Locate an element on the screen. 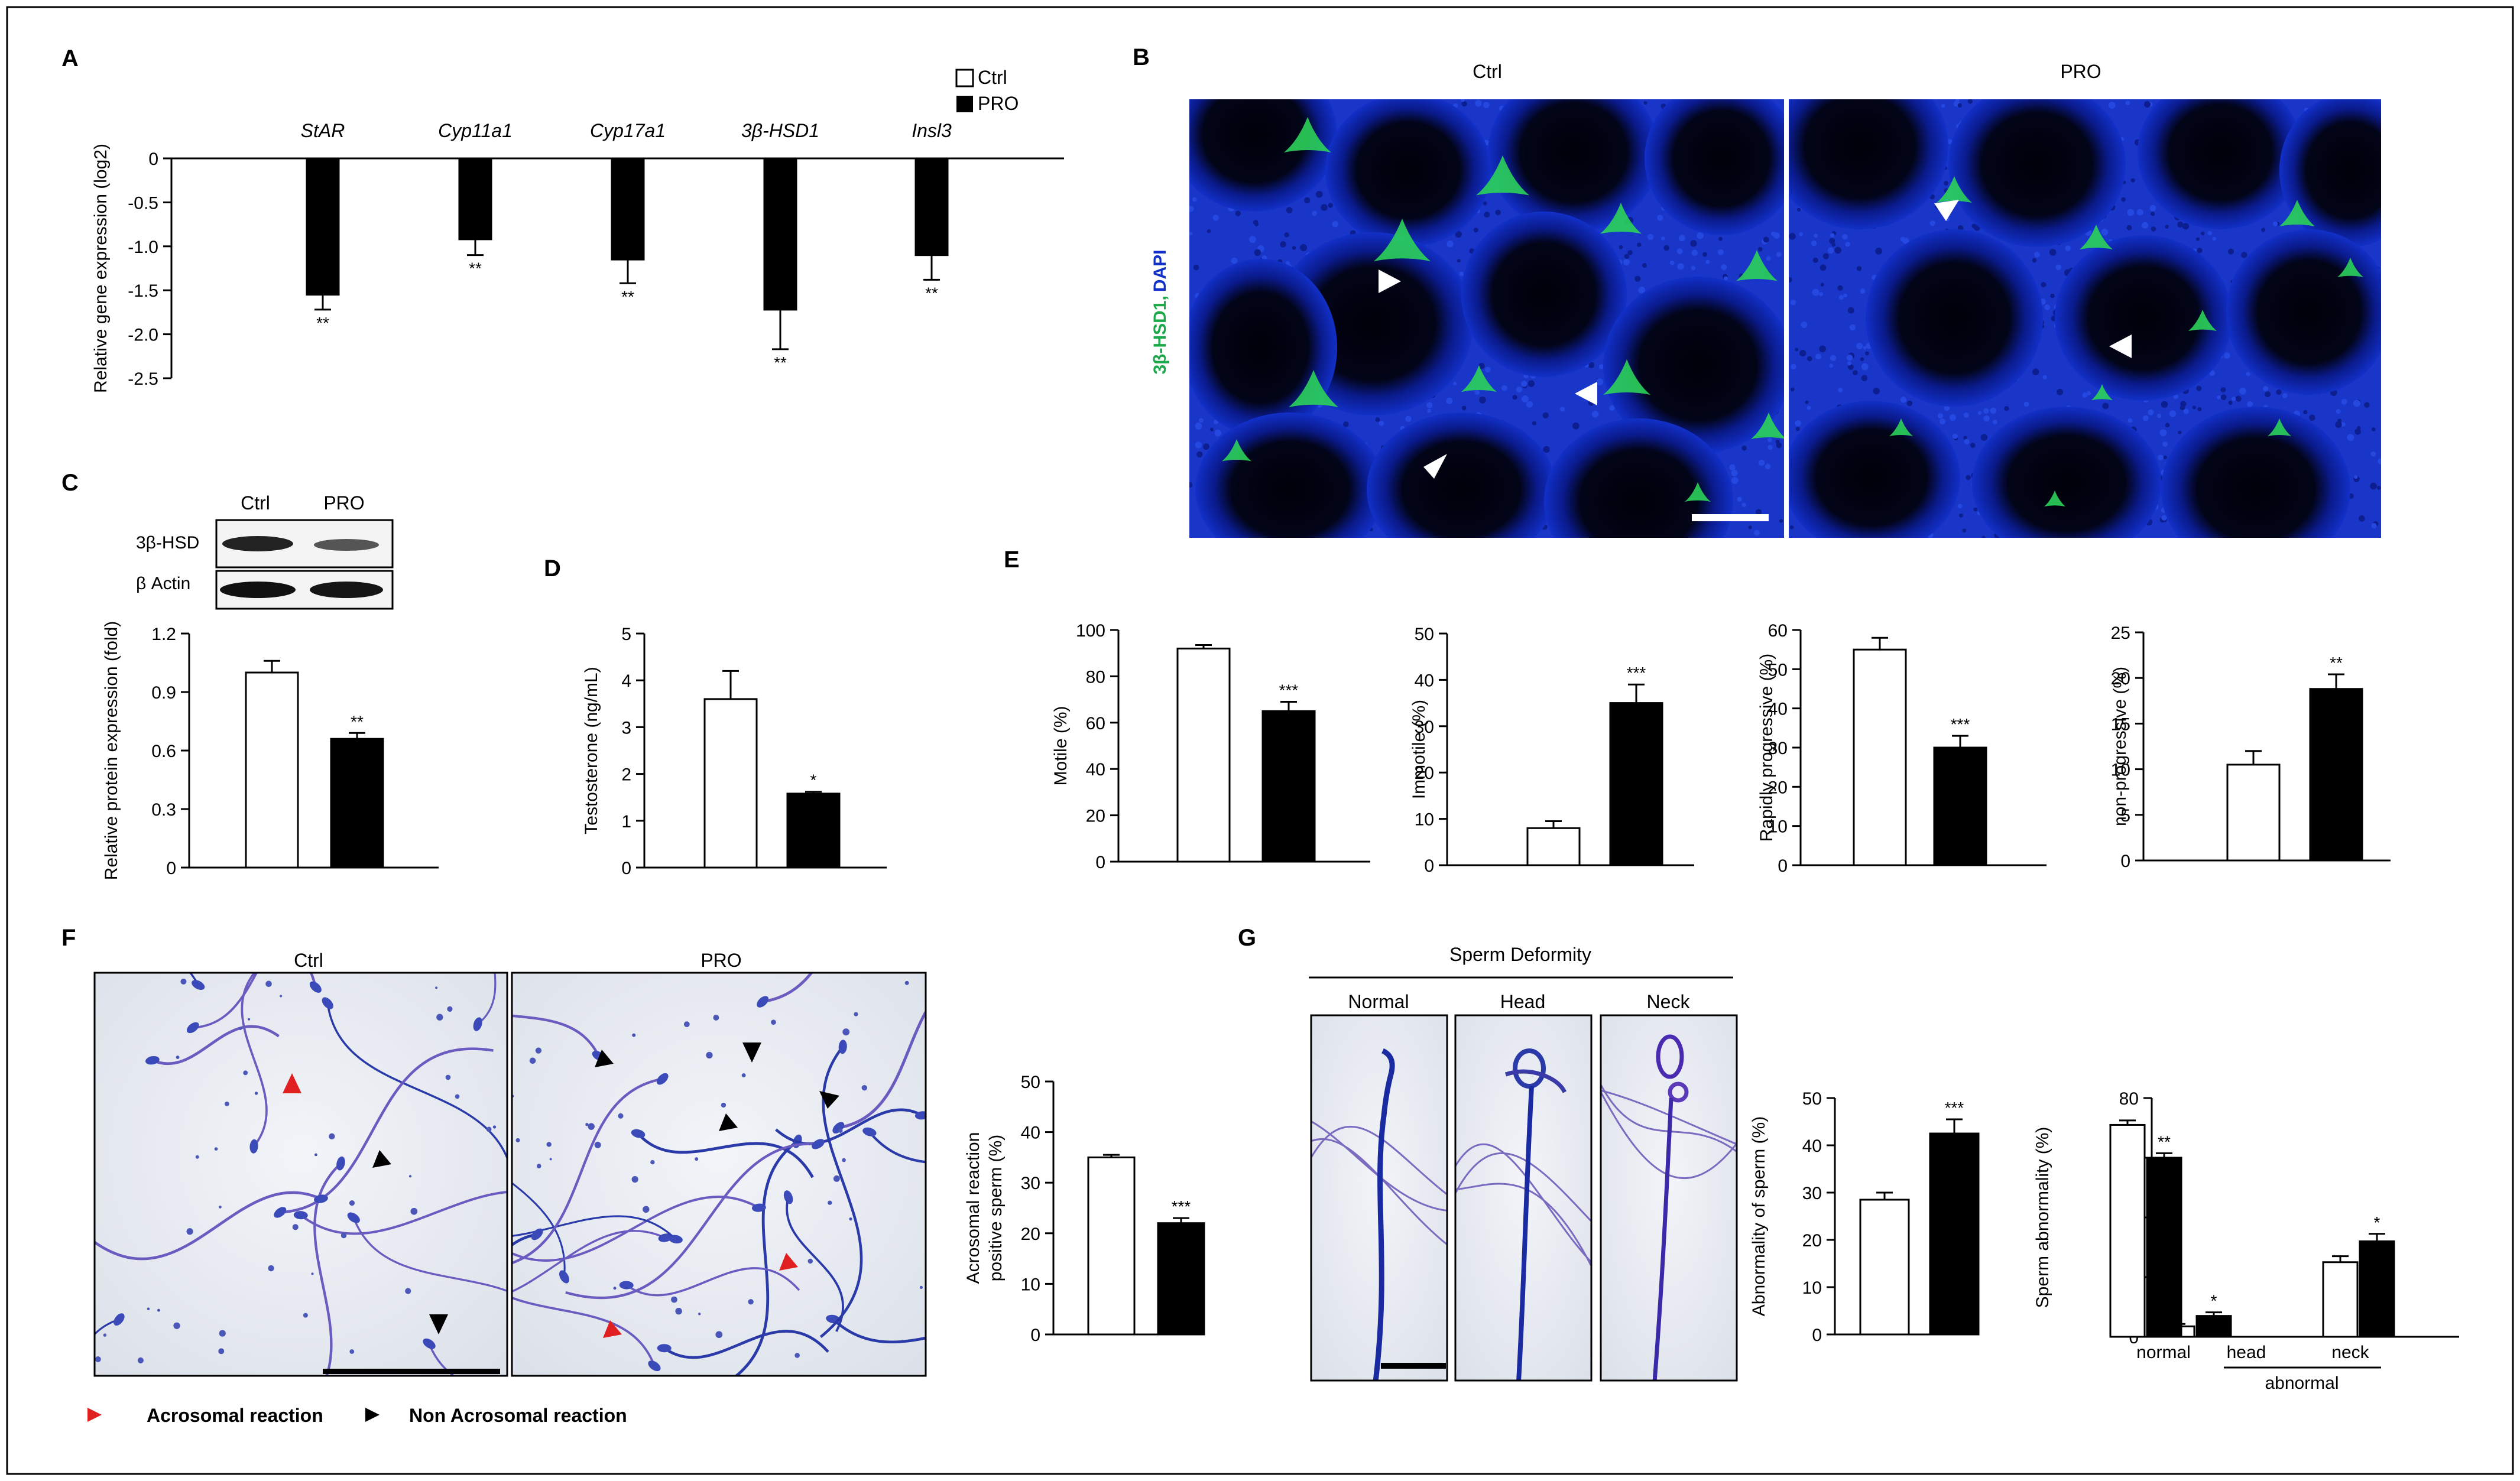 The width and height of the screenshot is (2520, 1481). y-axis-label: Relative gene expression (log2) is located at coordinates (101, 268).